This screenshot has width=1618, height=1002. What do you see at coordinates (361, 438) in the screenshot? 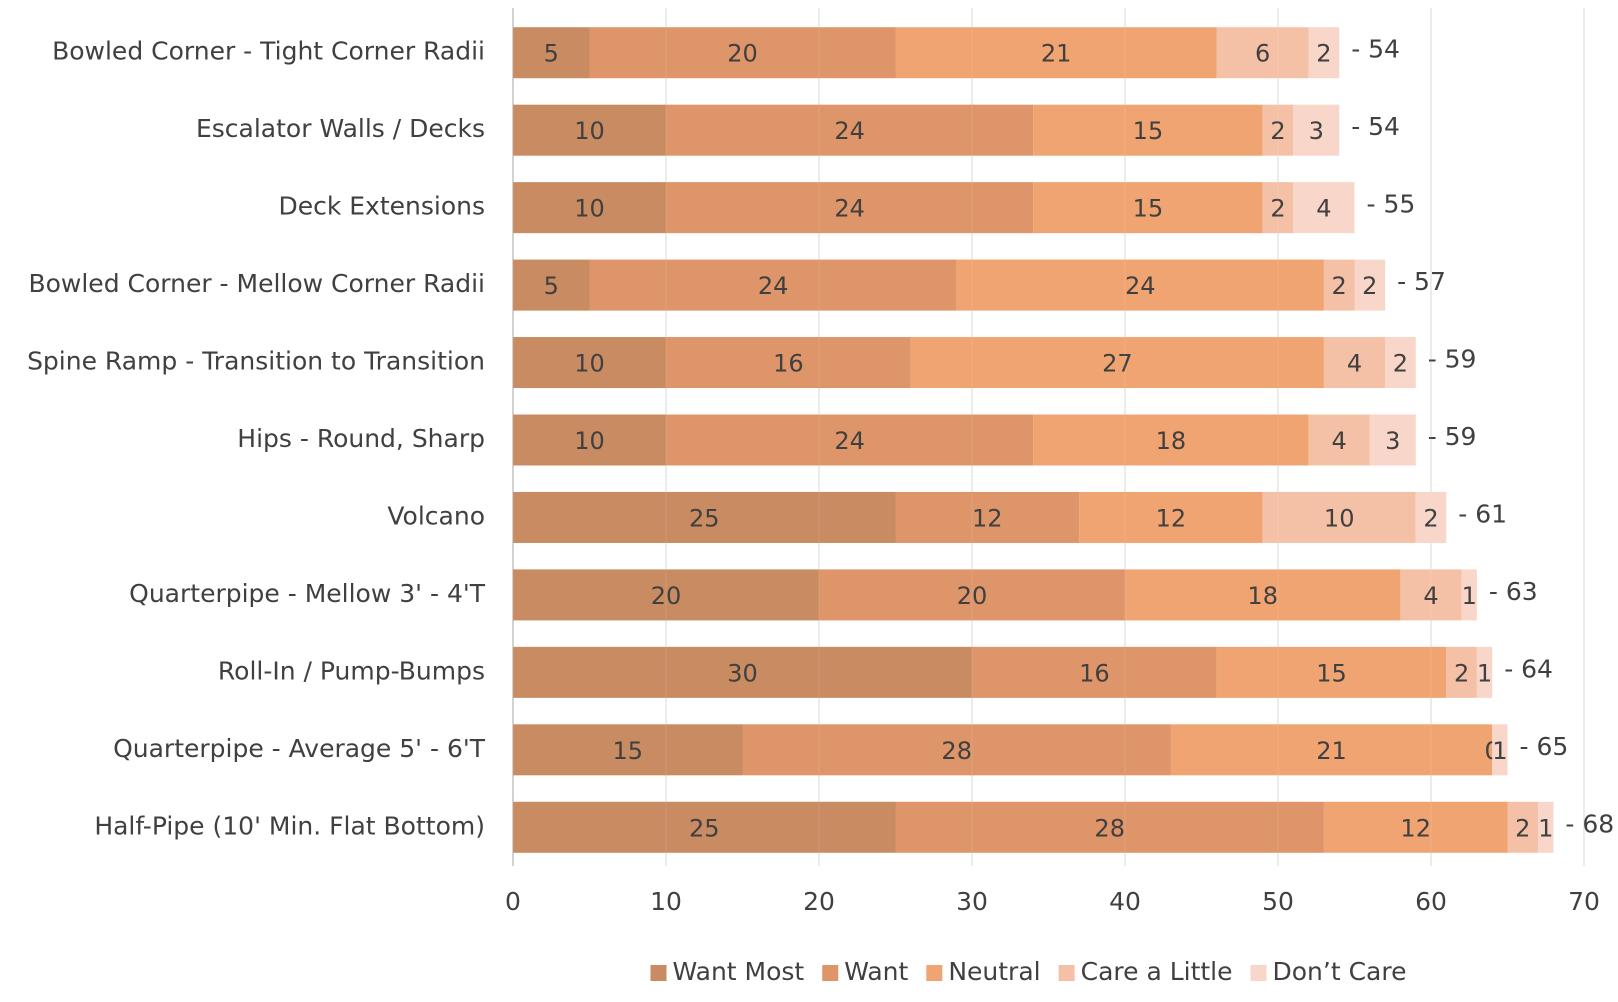
I see `y-tick-label: Hips - Round, Sharp` at bounding box center [361, 438].